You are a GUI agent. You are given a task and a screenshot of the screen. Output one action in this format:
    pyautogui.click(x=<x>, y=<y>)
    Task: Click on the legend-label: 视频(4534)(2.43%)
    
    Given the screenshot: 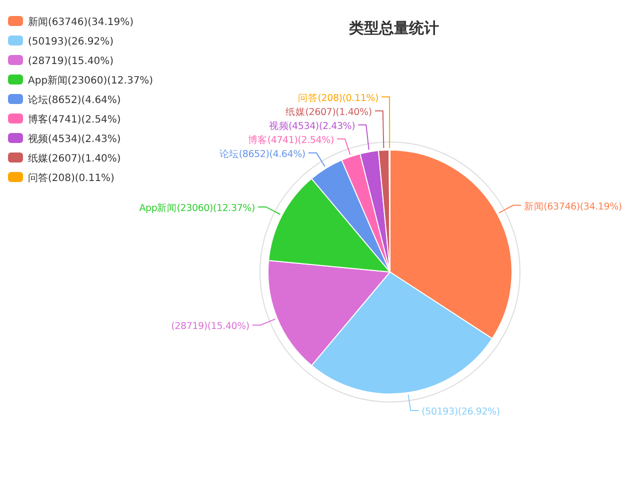 What is the action you would take?
    pyautogui.click(x=74, y=139)
    